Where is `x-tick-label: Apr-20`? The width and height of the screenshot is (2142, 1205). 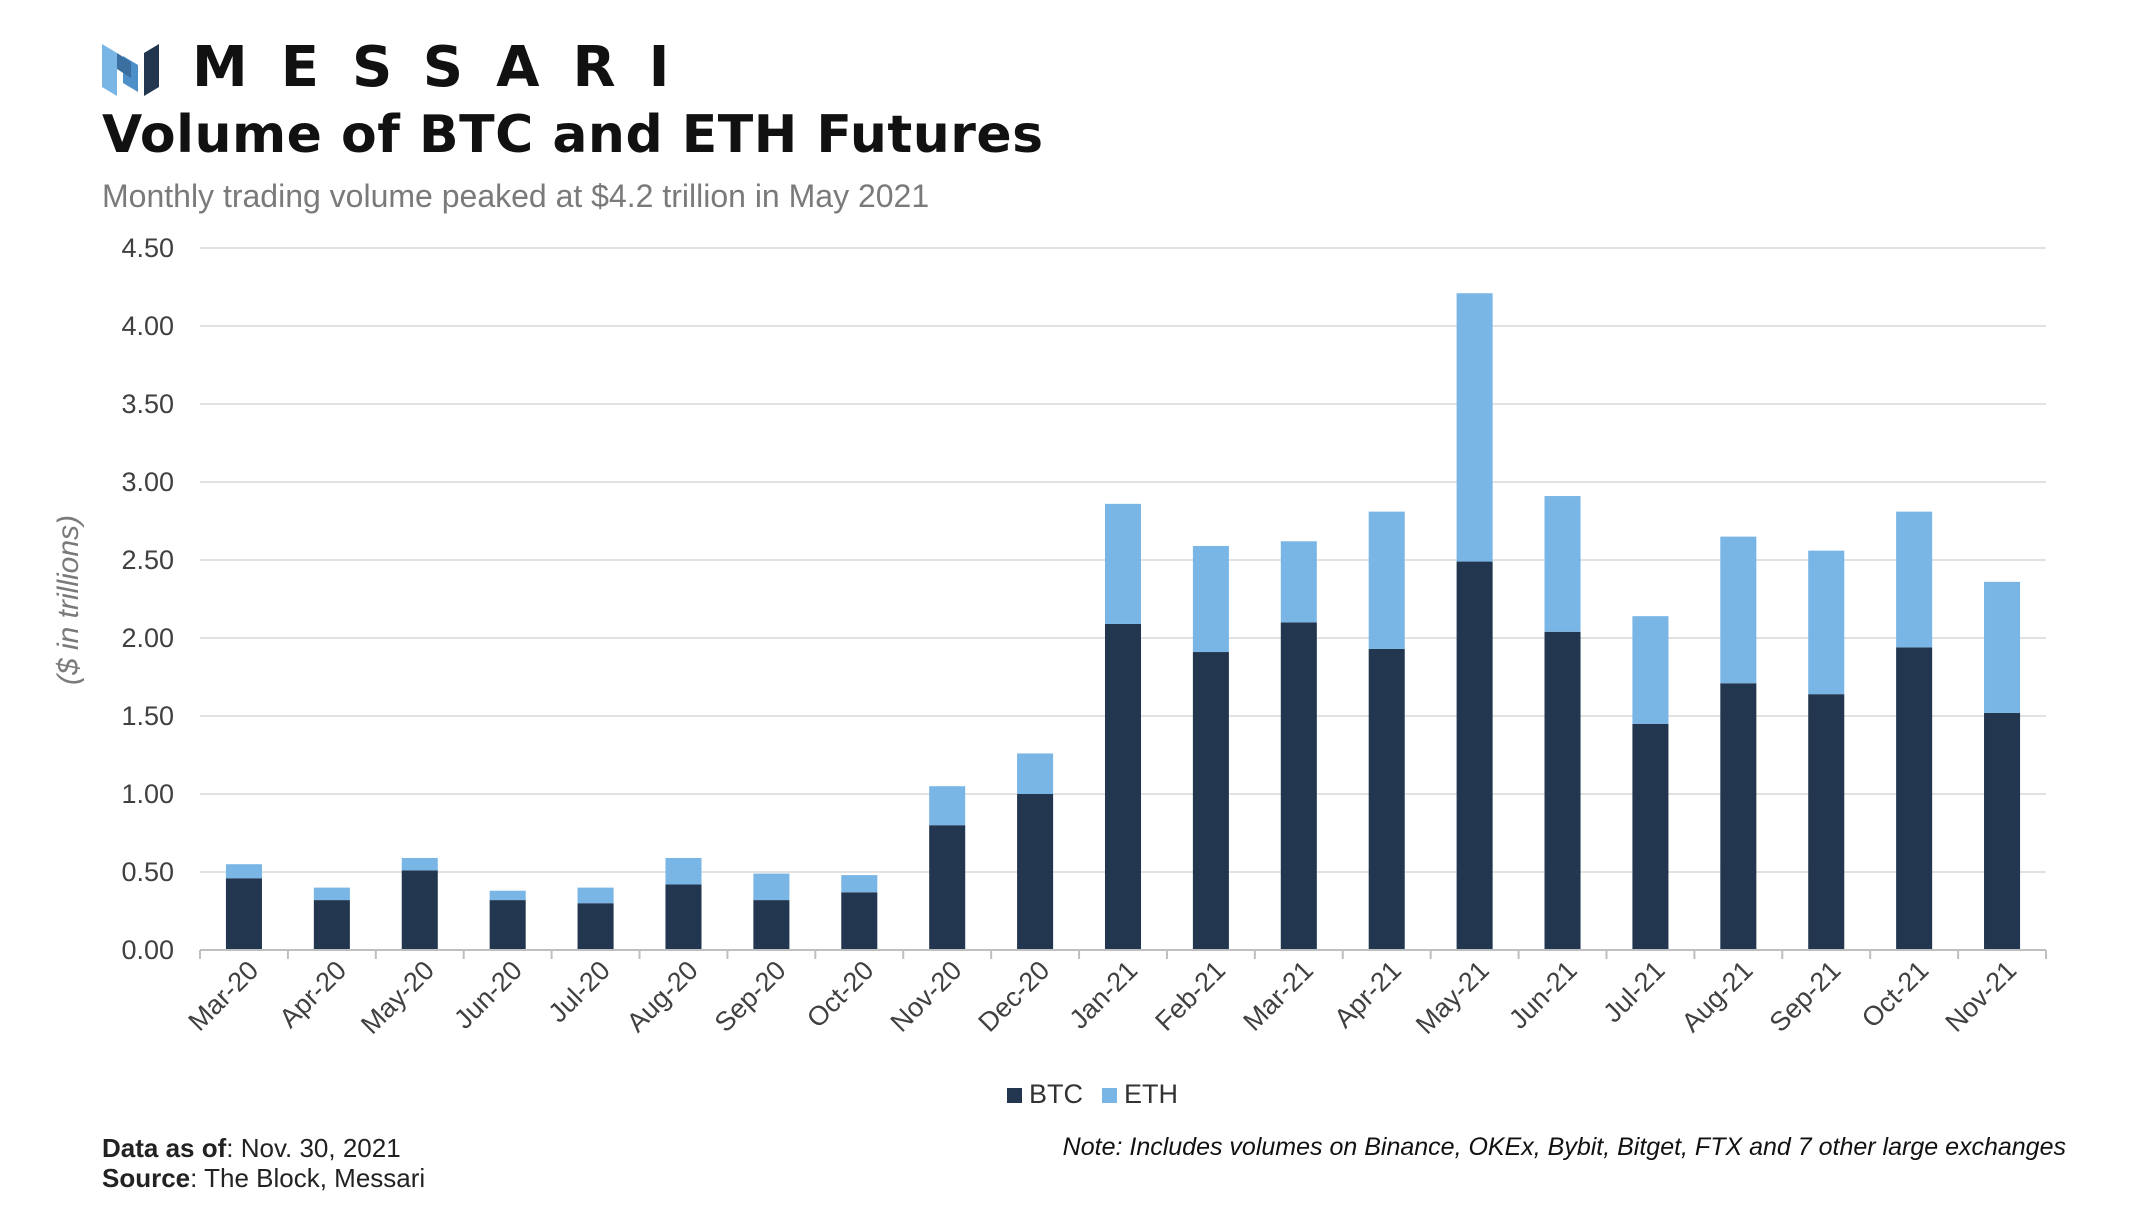 x-tick-label: Apr-20 is located at coordinates (313, 994).